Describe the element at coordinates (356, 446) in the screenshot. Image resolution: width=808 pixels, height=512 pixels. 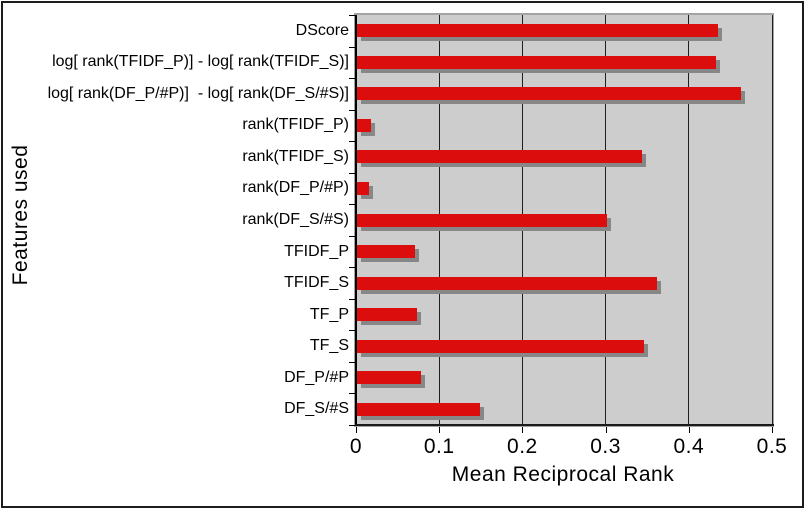
I see `x-tick-label: 0` at that location.